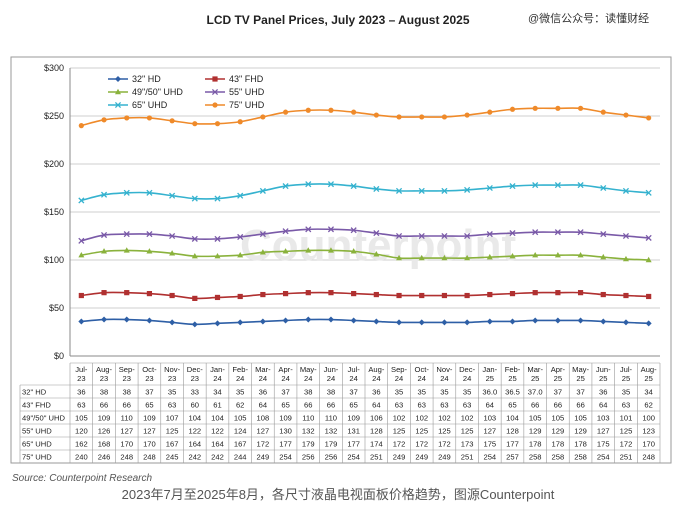 The width and height of the screenshot is (681, 507). I want to click on table-cell: 62, so click(240, 405).